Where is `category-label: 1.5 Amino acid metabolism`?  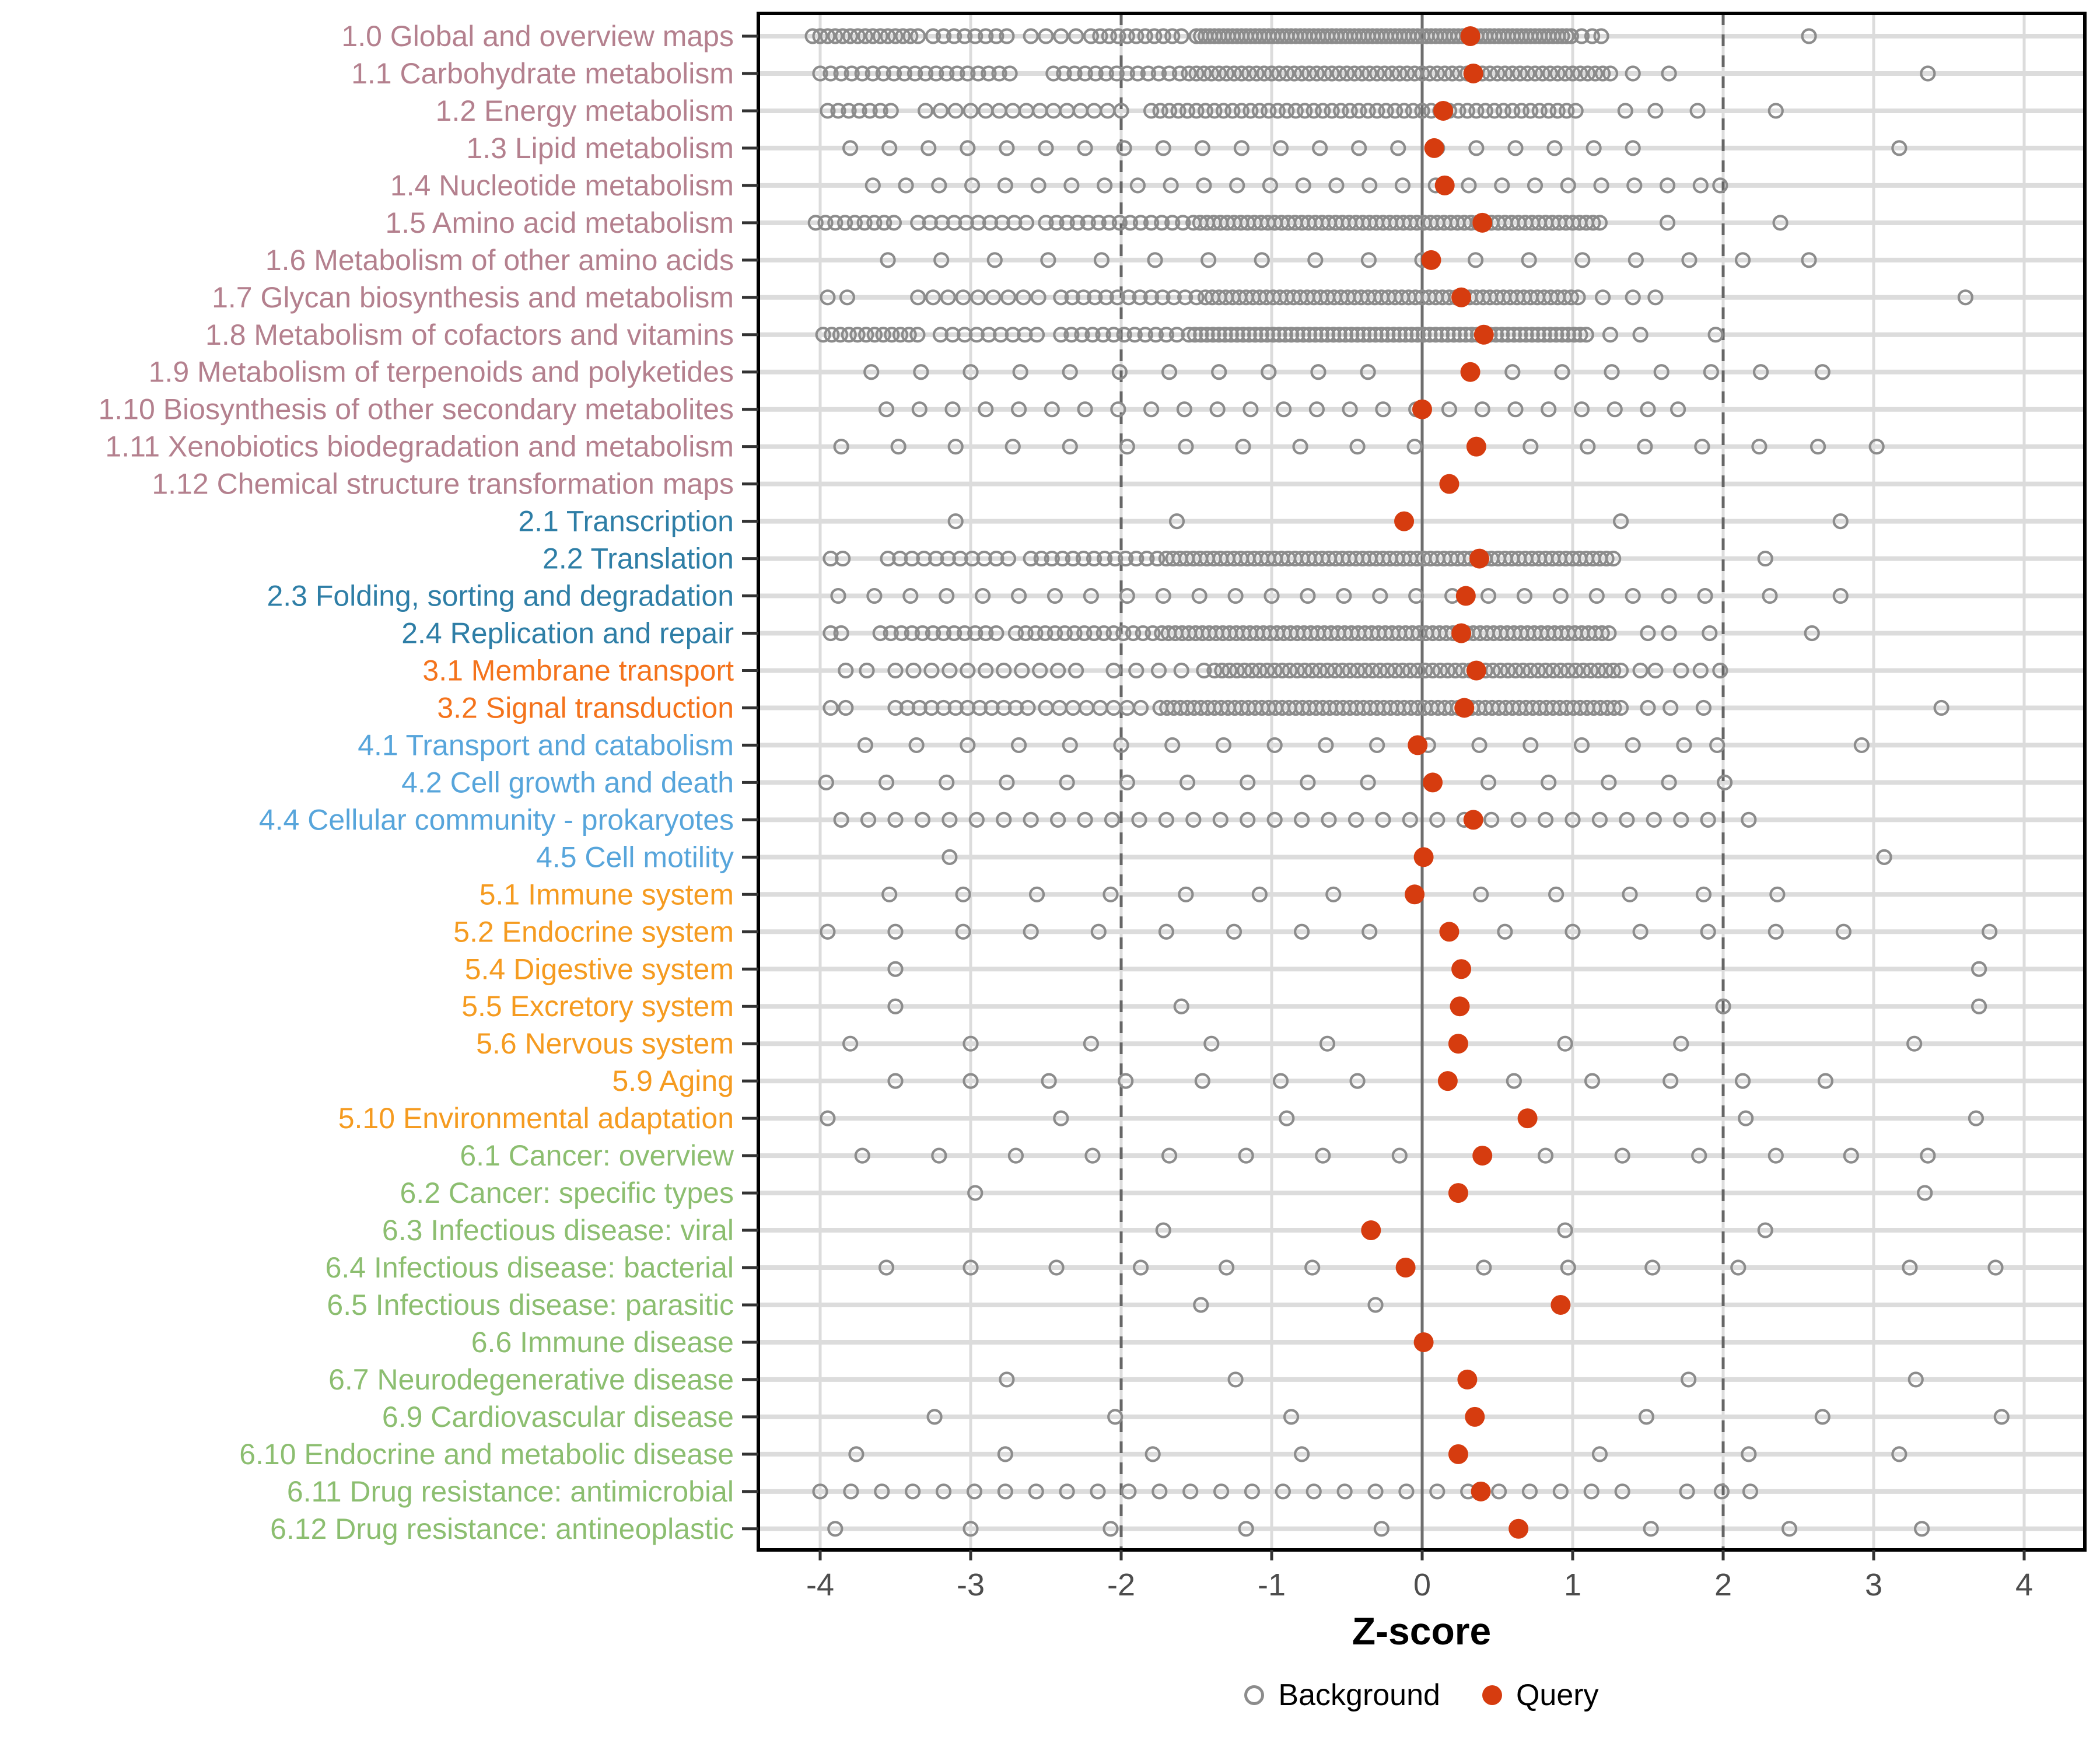
category-label: 1.5 Amino acid metabolism is located at coordinates (559, 222).